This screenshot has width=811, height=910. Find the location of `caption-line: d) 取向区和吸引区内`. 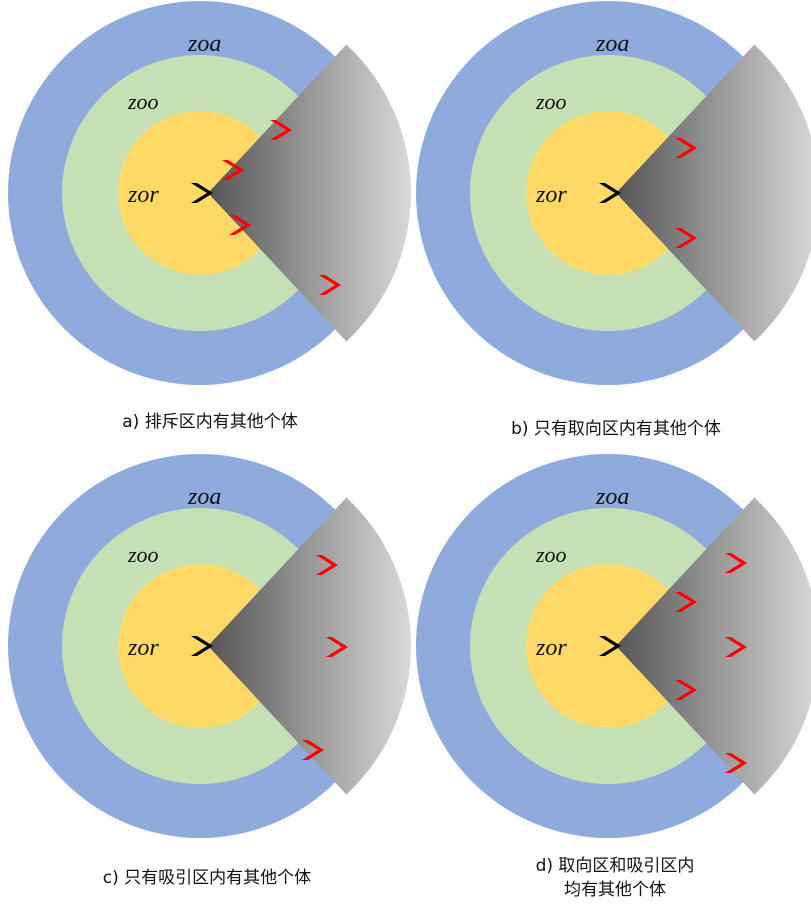

caption-line: d) 取向区和吸引区内 is located at coordinates (615, 866).